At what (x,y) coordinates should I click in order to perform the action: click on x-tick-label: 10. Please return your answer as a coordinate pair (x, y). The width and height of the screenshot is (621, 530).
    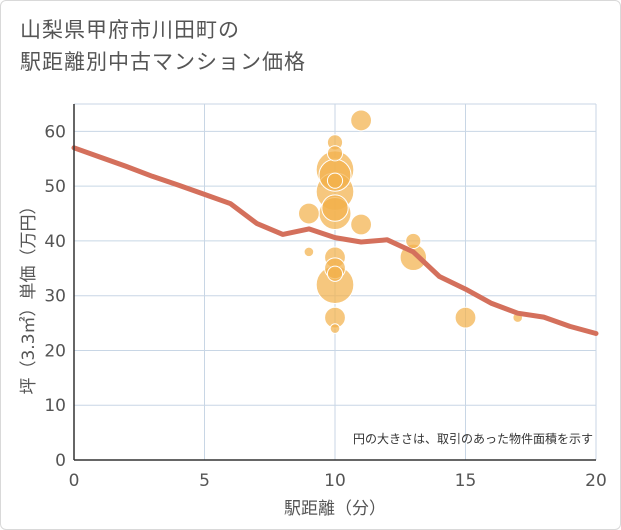
    Looking at the image, I should click on (335, 481).